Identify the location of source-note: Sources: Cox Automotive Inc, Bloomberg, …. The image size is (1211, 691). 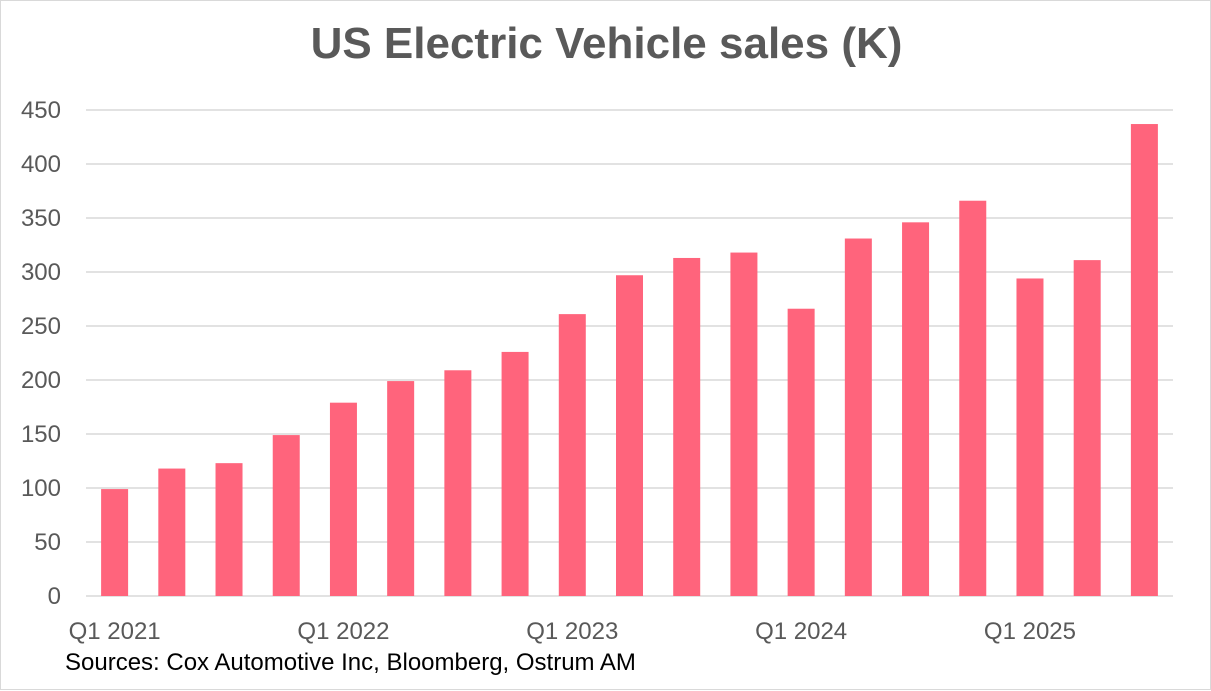
(350, 662).